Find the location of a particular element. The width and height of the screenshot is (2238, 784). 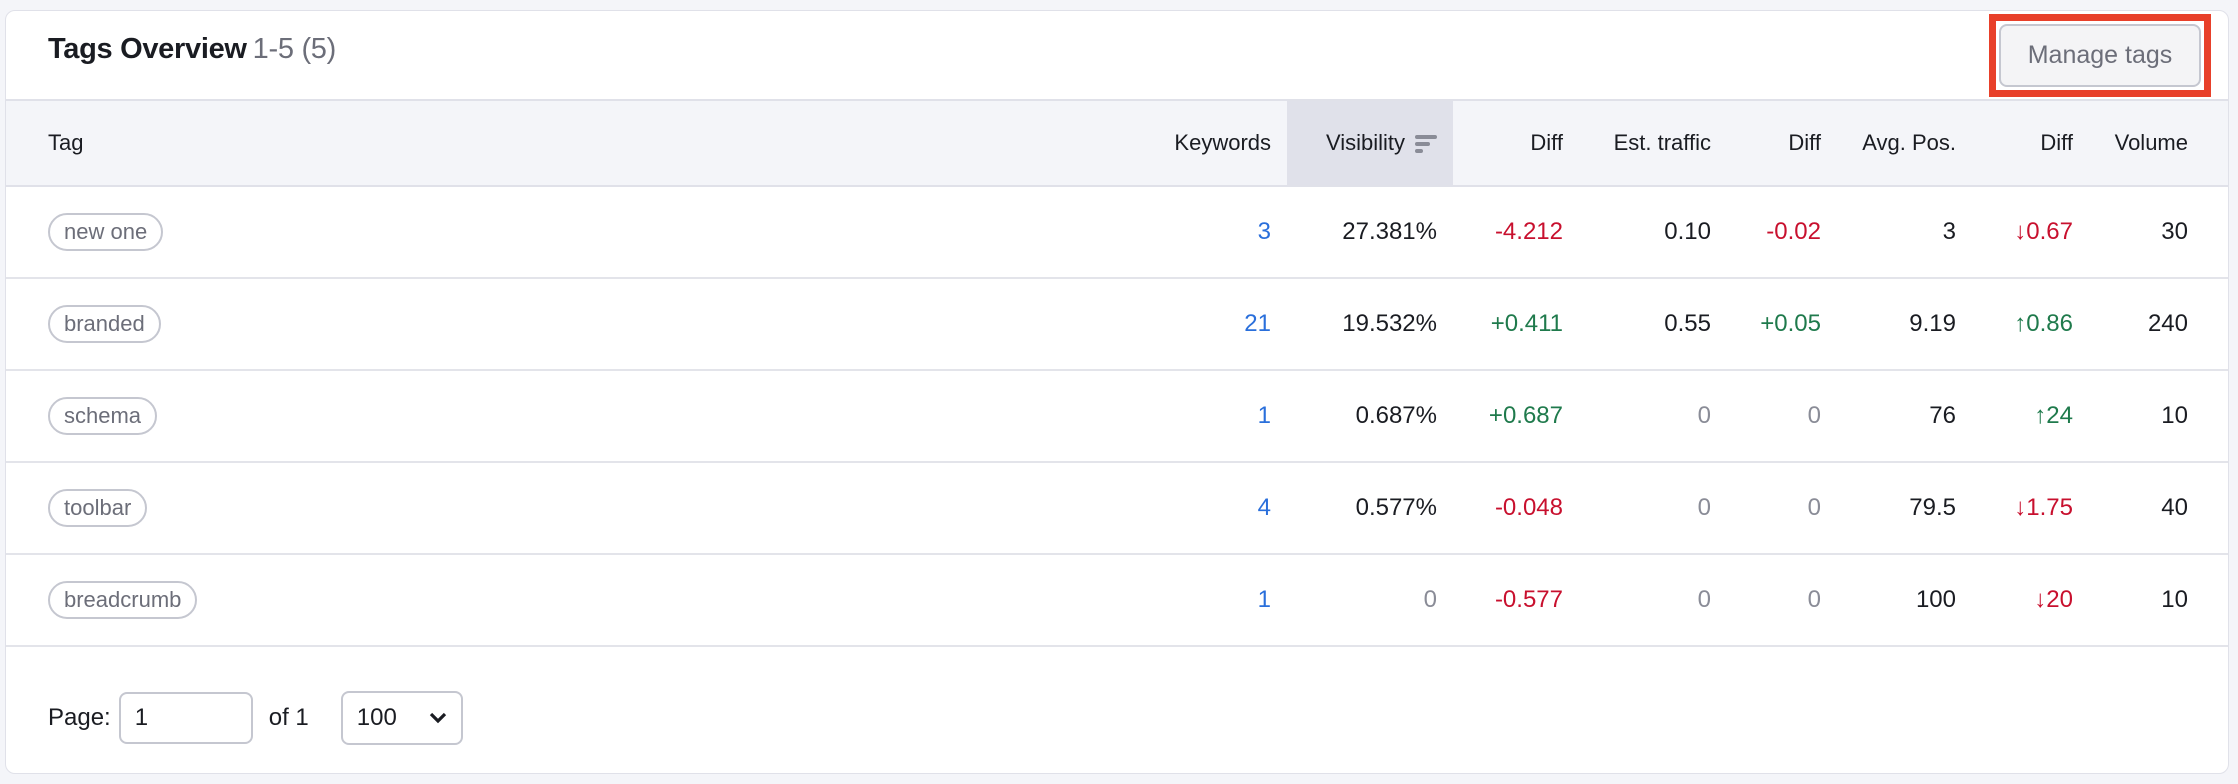

pos-diff: ↓1.75 is located at coordinates (2043, 507).